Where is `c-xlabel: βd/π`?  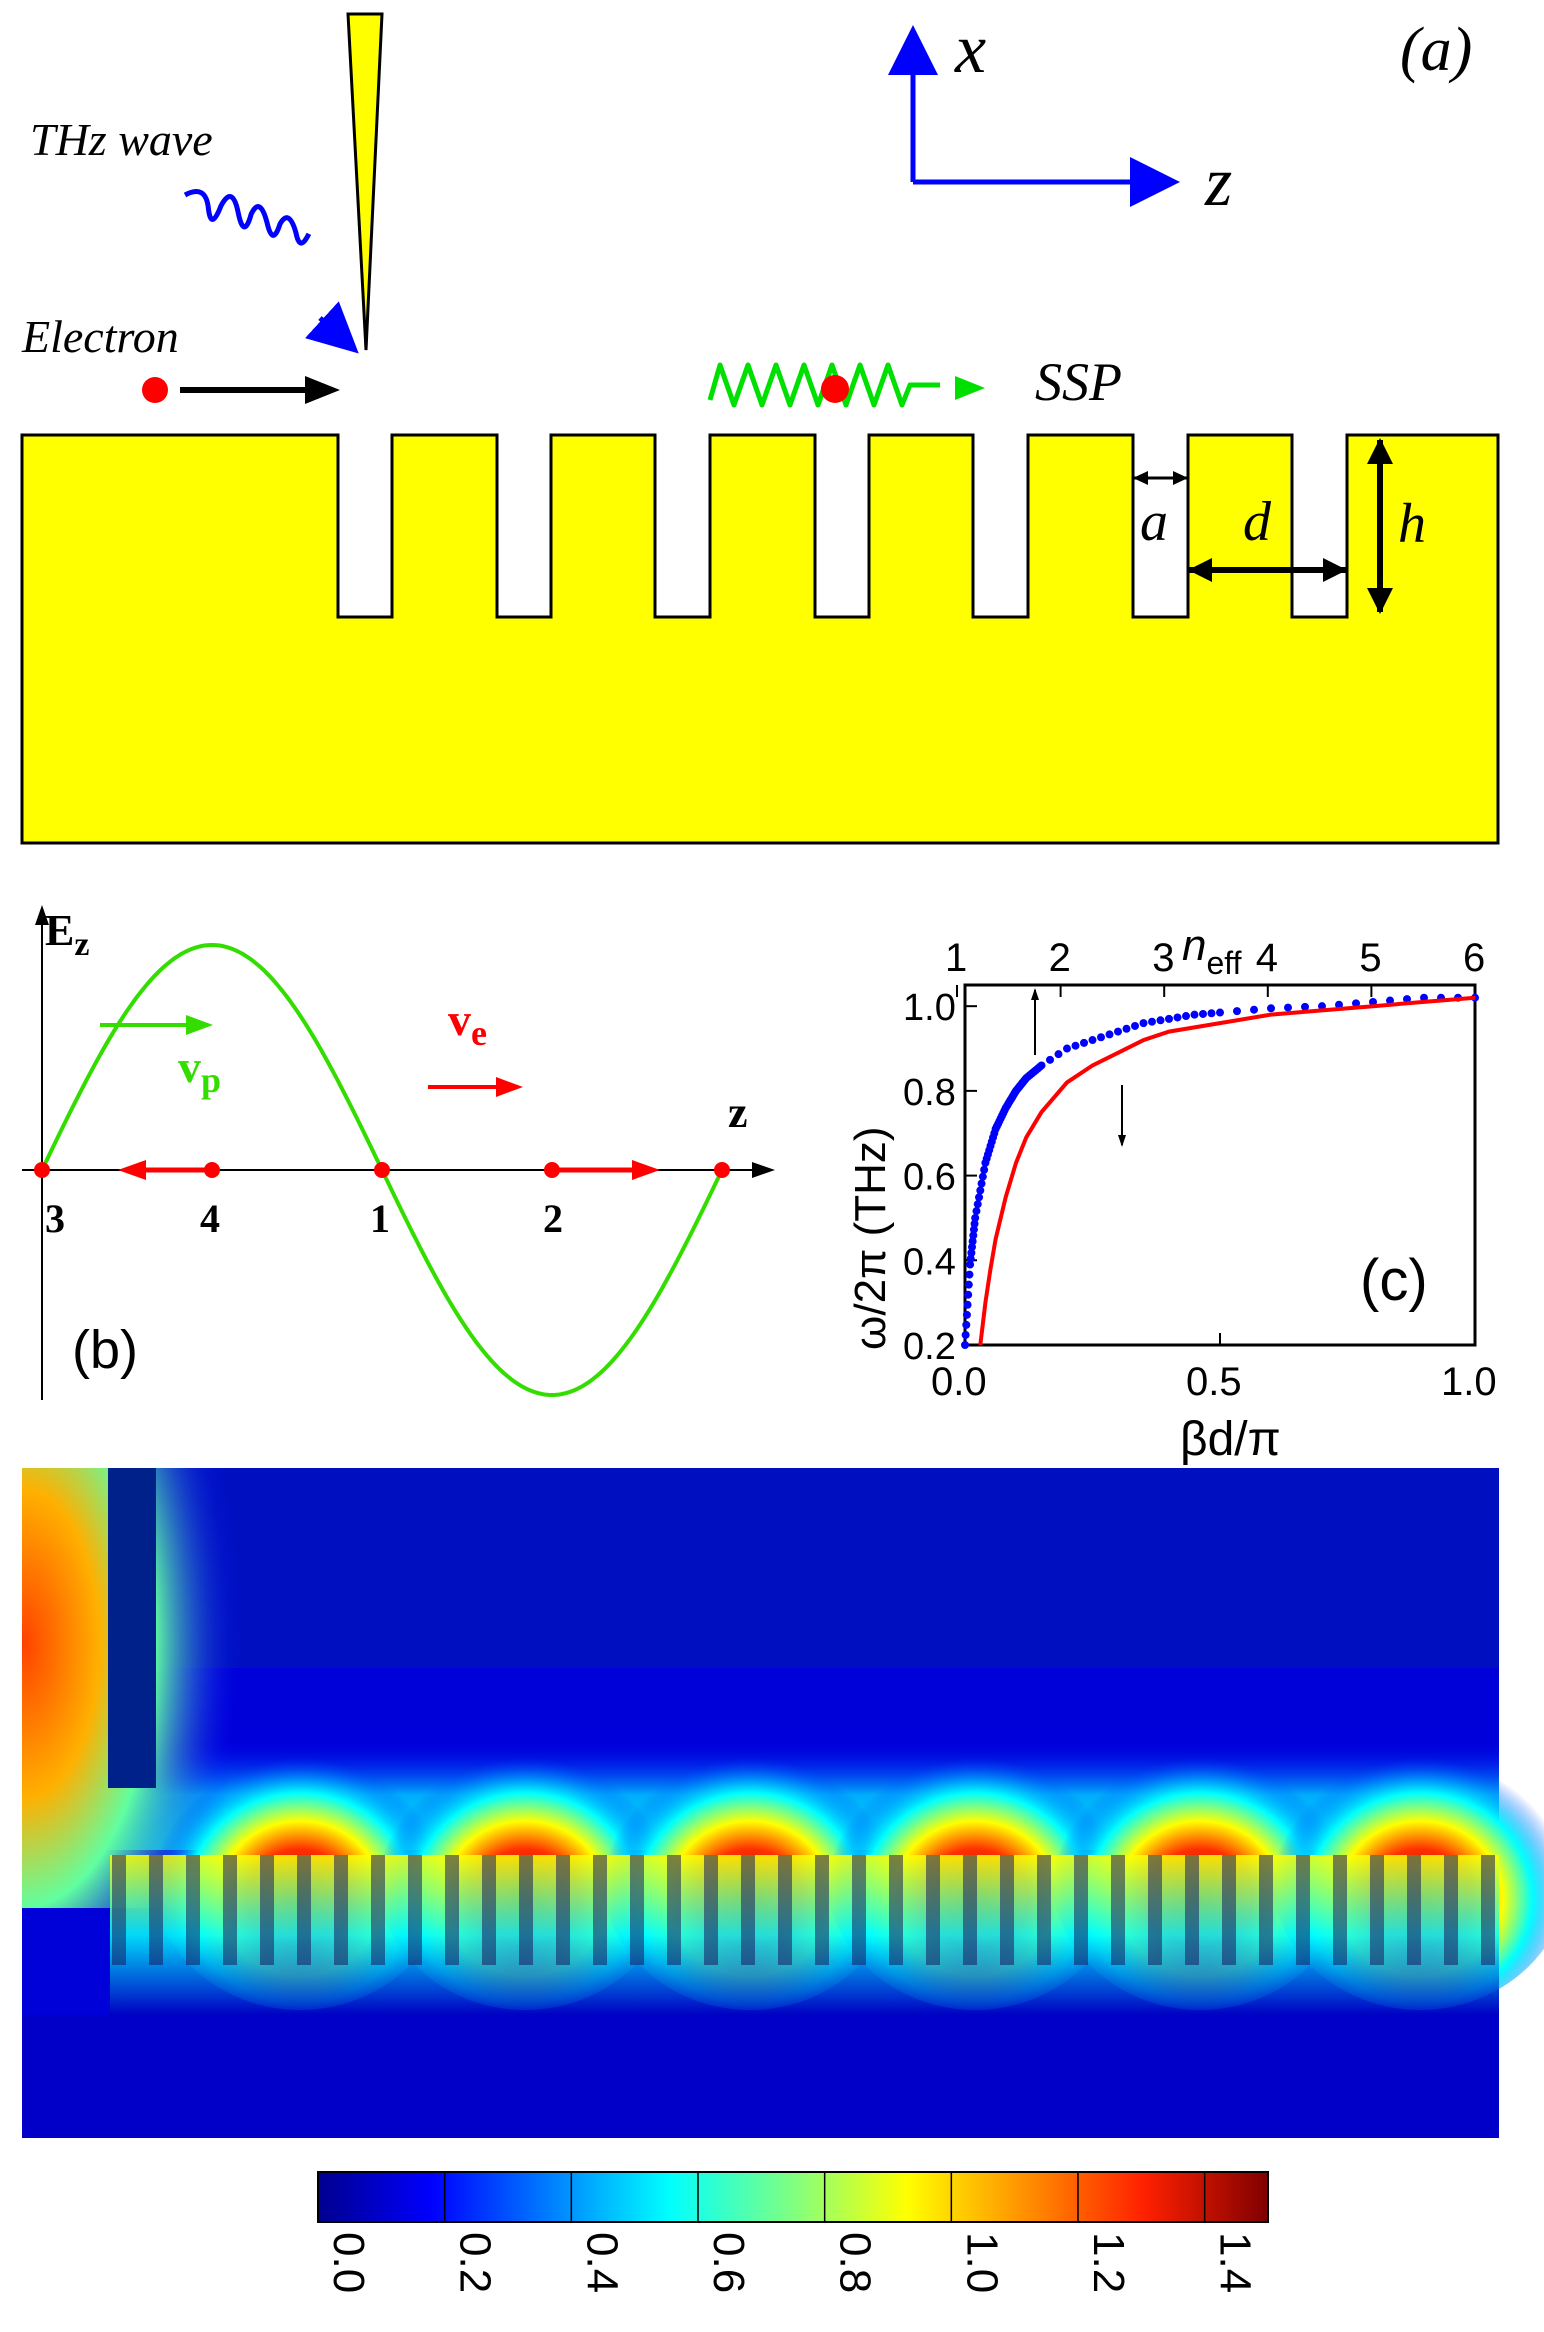 c-xlabel: βd/π is located at coordinates (1230, 1439).